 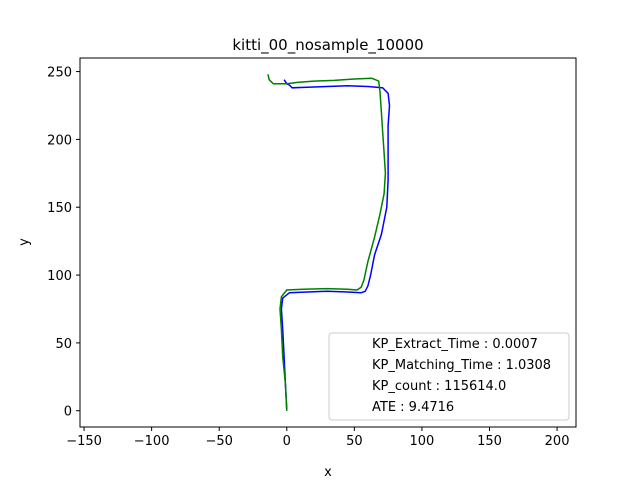 What do you see at coordinates (59, 73) in the screenshot?
I see `y-tick-label: 250` at bounding box center [59, 73].